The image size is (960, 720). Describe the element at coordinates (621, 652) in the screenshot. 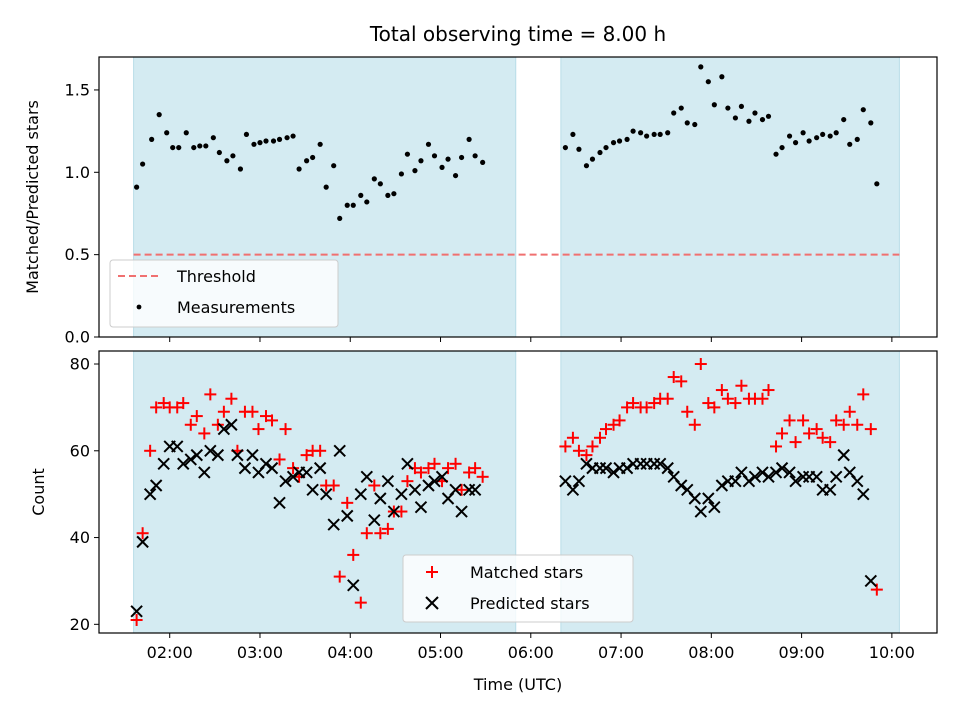

I see `x-tick-label-5: 07:00` at that location.